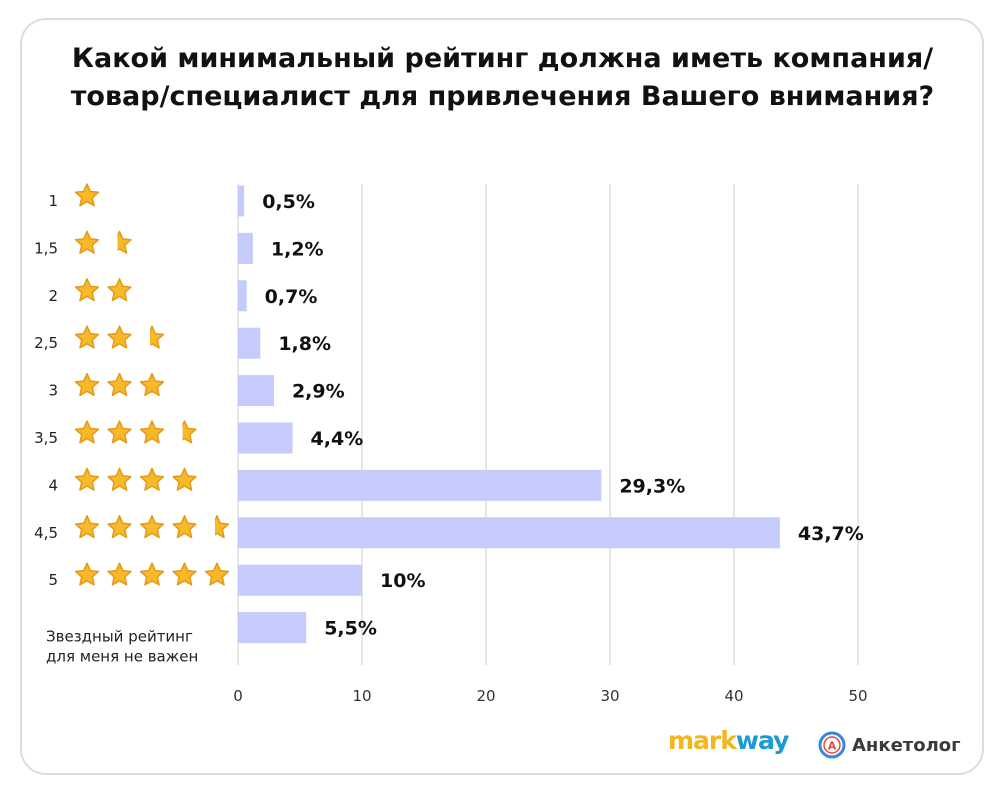  Describe the element at coordinates (652, 486) in the screenshot. I see `value-label: 29,3%` at that location.